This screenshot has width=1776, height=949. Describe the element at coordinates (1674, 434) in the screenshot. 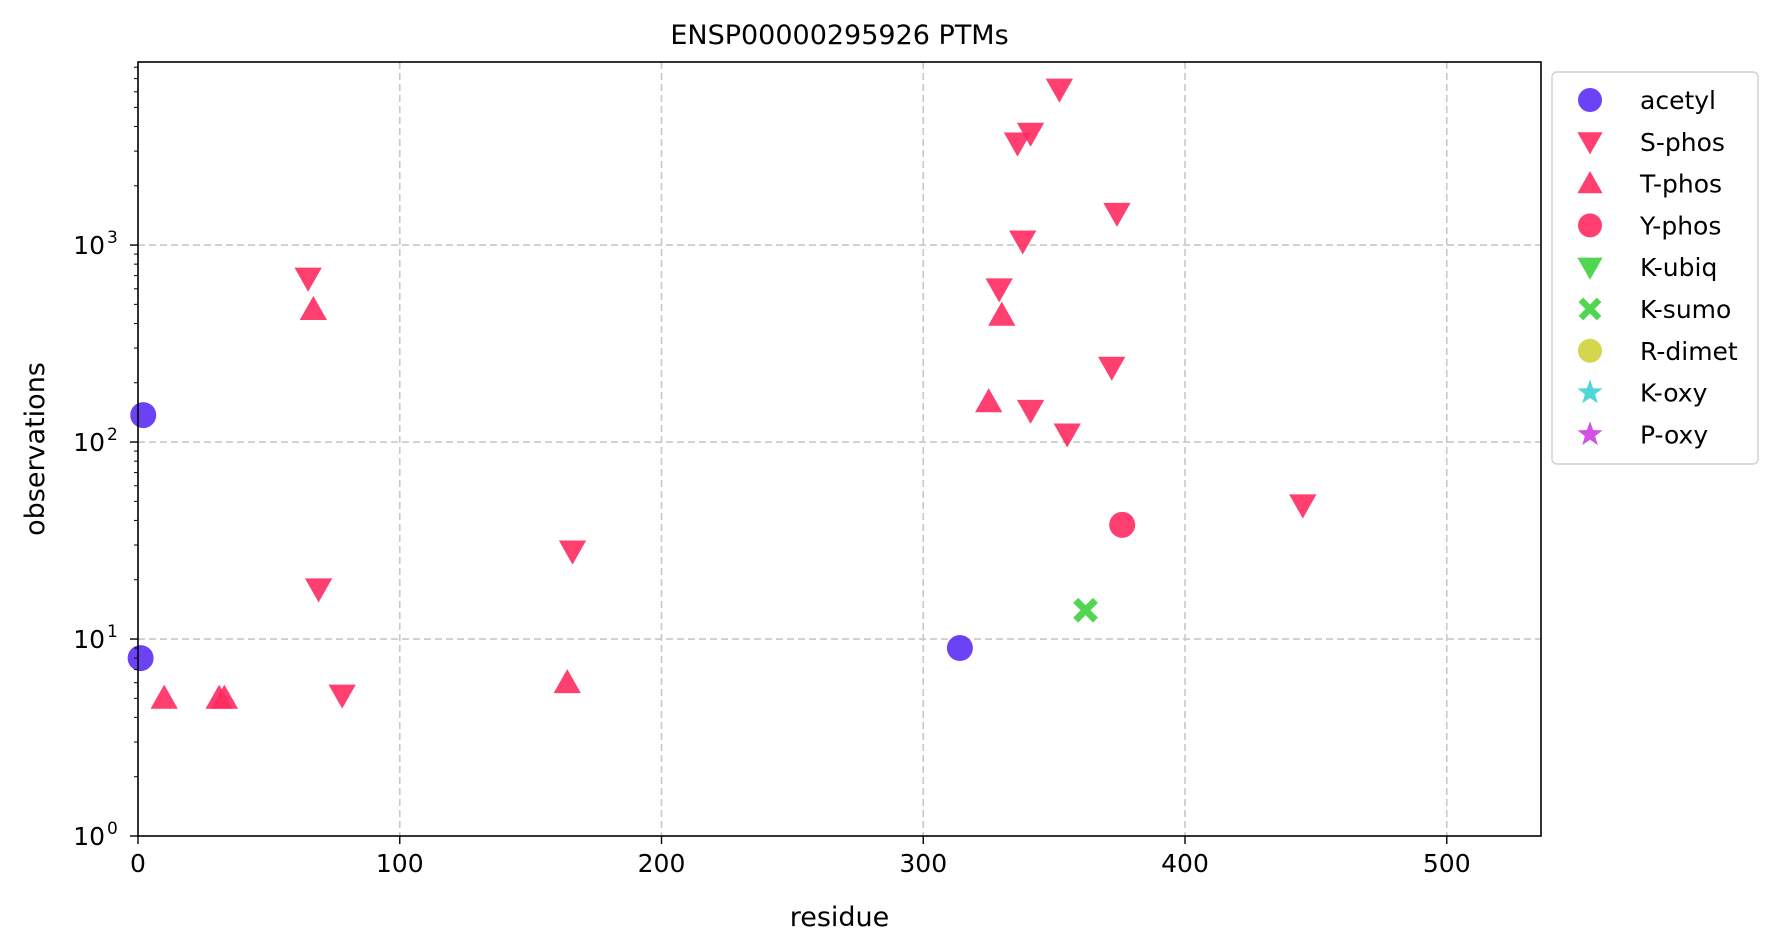

I see `legend-label-p-oxy: P-oxy` at that location.